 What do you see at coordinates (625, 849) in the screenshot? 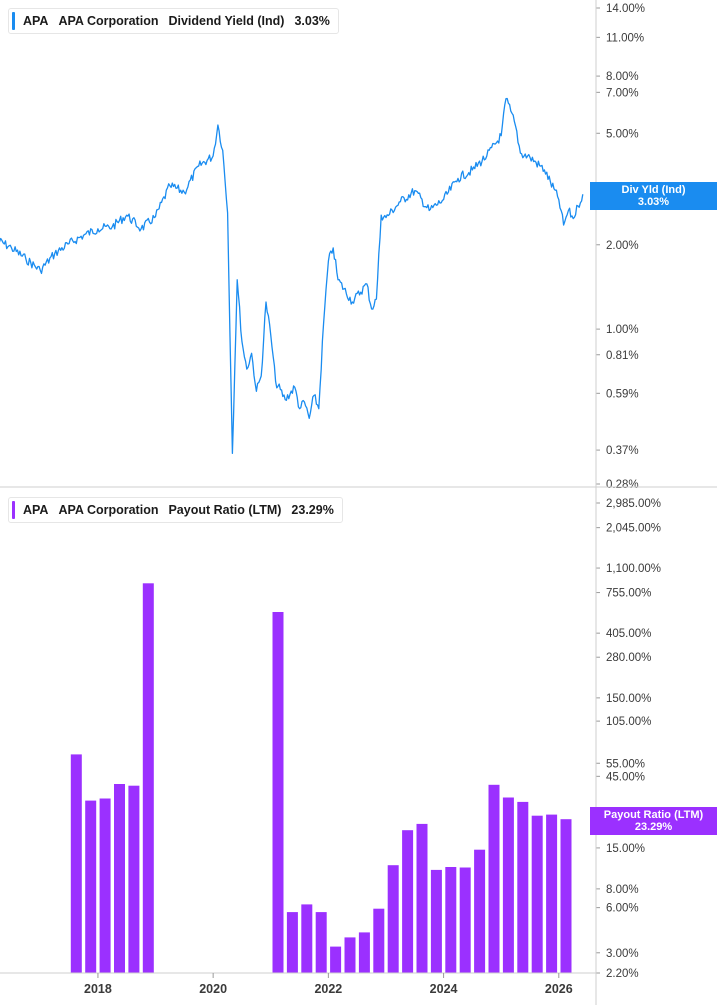
I see `y-tick-label: 15.00%` at bounding box center [625, 849].